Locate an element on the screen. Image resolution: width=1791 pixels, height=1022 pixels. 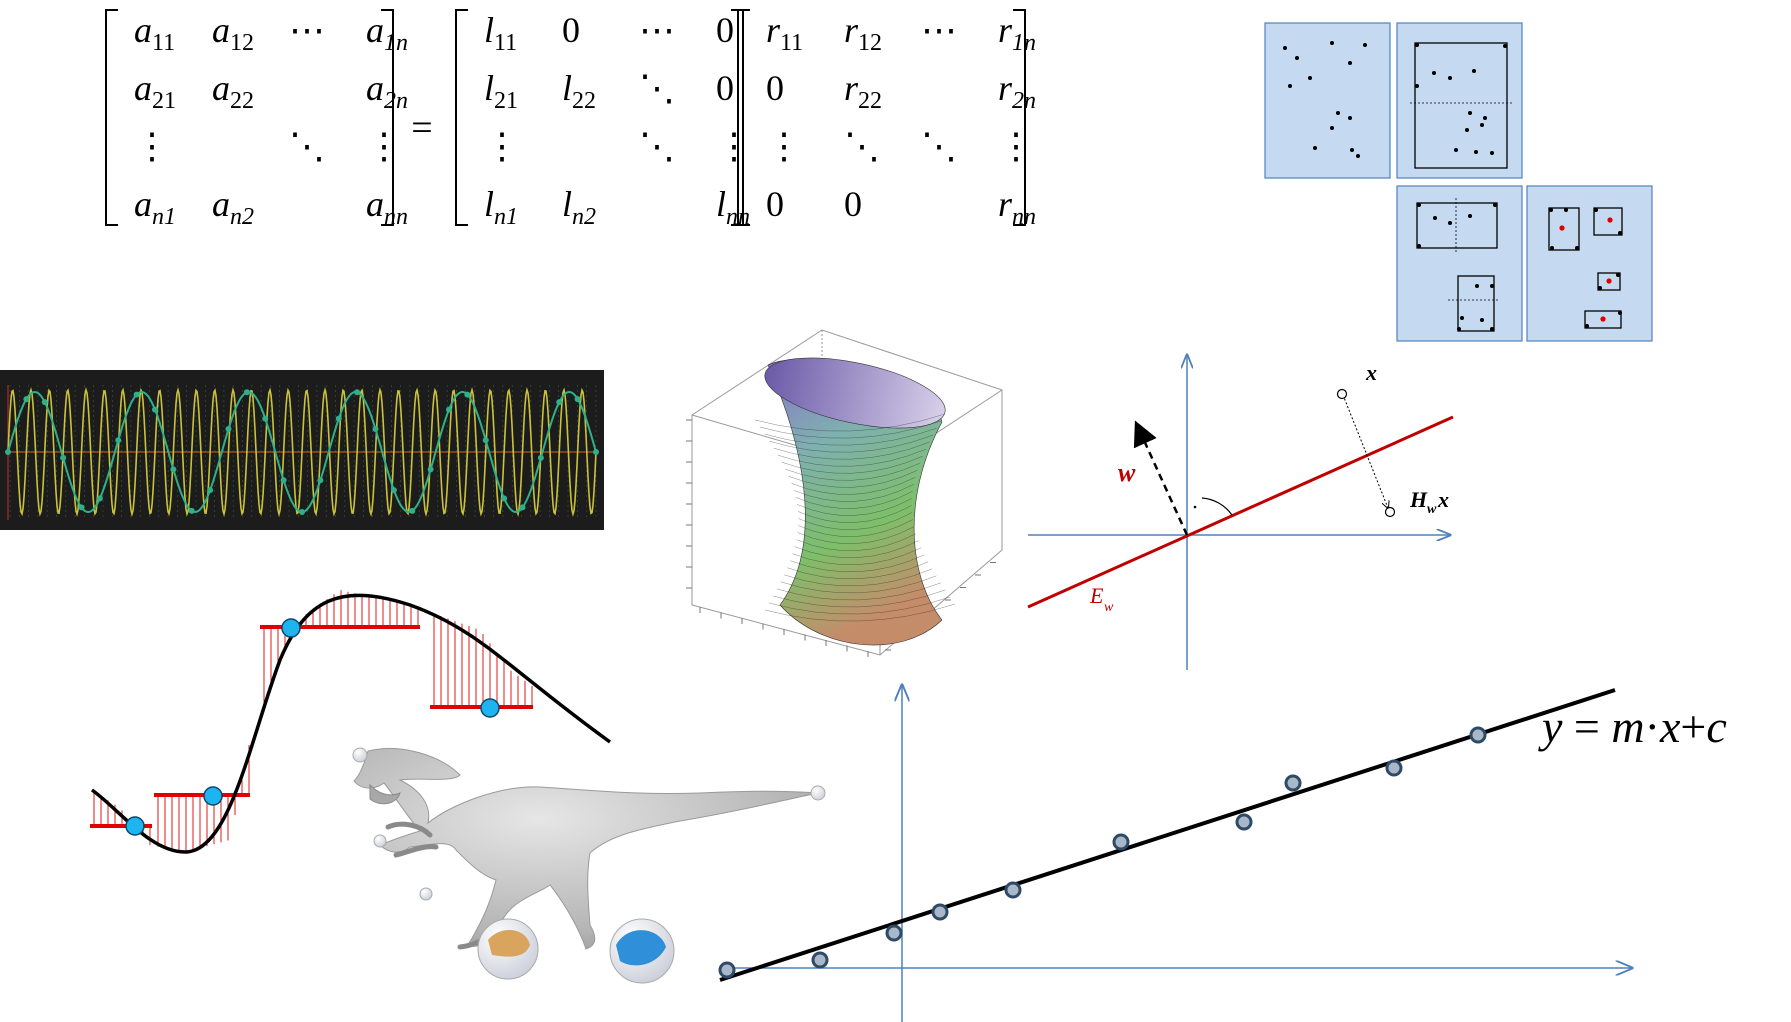
matrix-entry: ln1 is located at coordinates (501, 207).